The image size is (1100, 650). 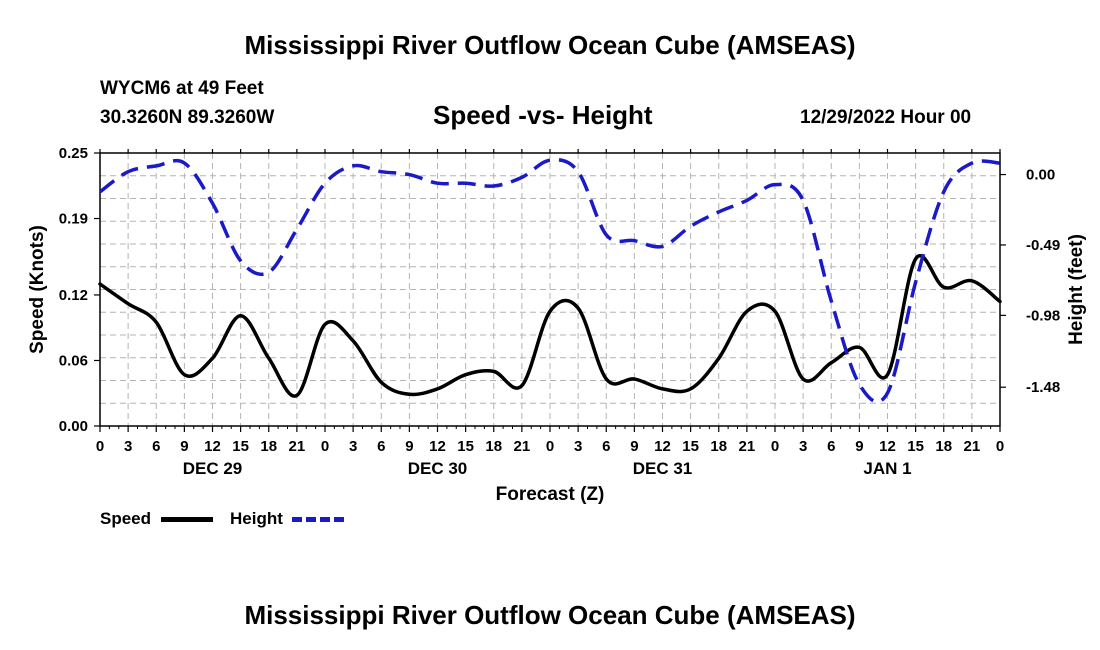 What do you see at coordinates (1043, 387) in the screenshot?
I see `y2-tick-label: -1.48` at bounding box center [1043, 387].